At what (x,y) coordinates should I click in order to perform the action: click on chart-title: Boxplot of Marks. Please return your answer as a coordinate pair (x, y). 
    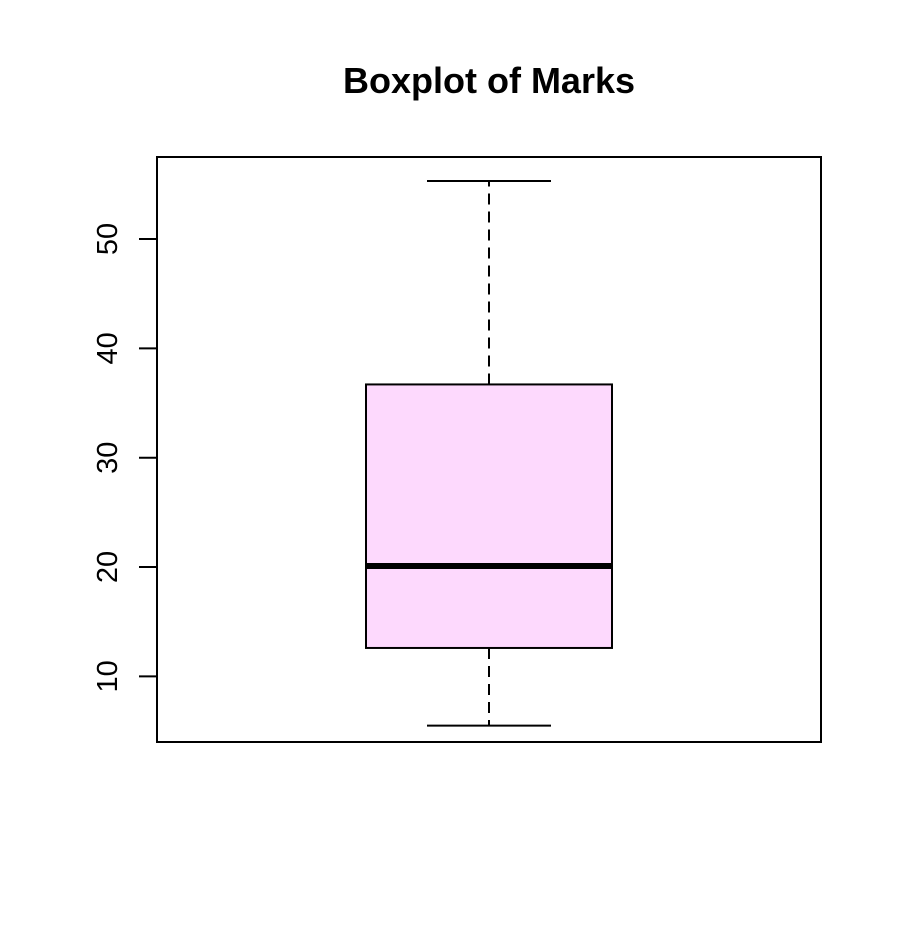
    Looking at the image, I should click on (489, 80).